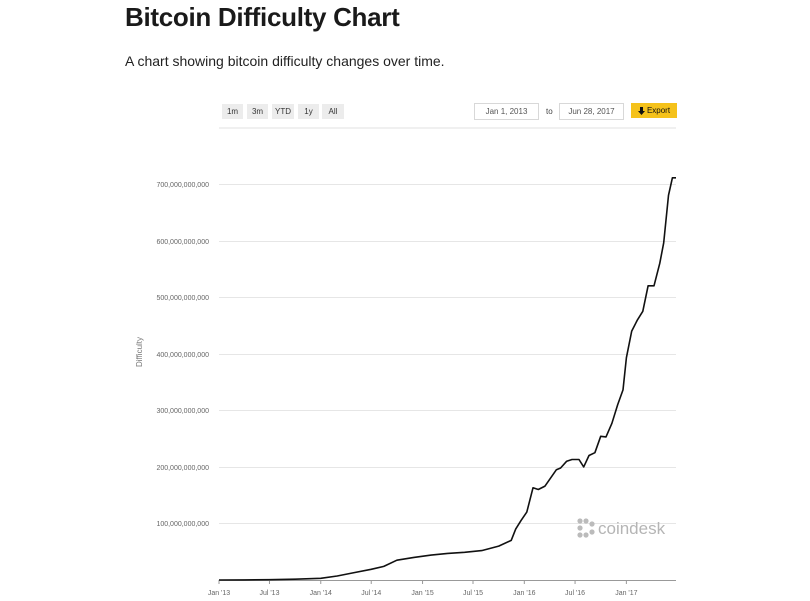 This screenshot has width=810, height=601. I want to click on y-tick-label: 400,000,000,000, so click(182, 355).